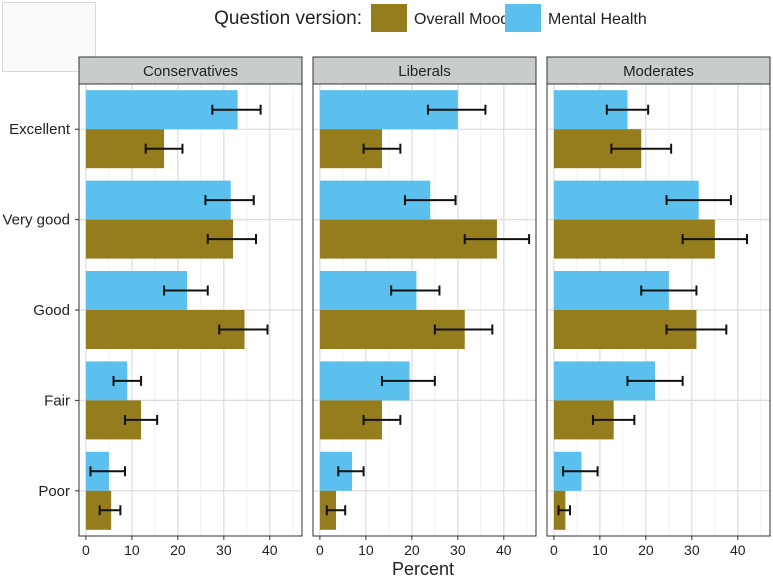 The image size is (773, 579). Describe the element at coordinates (461, 19) in the screenshot. I see `legend-label-overall-mood: Overall Mood` at that location.